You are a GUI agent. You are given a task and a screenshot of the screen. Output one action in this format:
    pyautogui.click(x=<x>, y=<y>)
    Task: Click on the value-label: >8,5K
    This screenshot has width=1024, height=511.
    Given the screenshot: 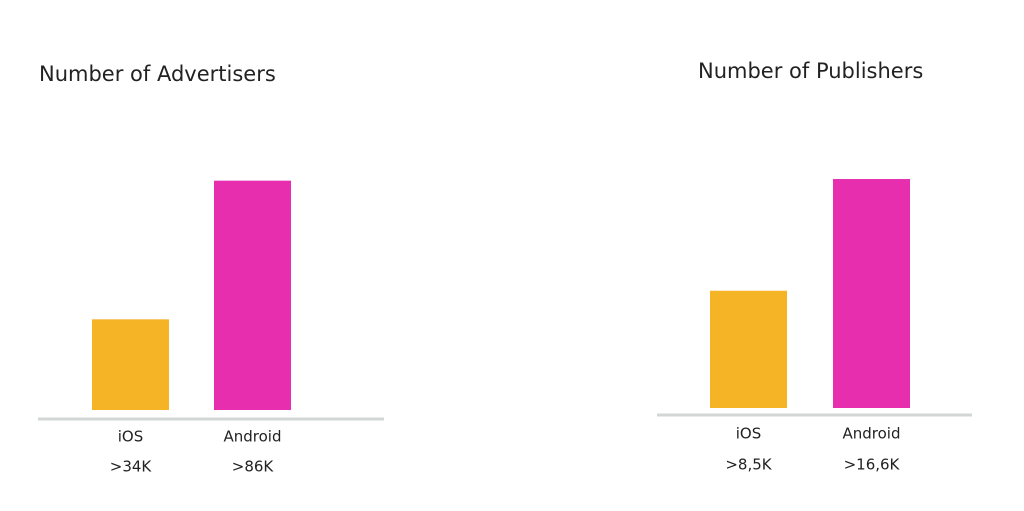 What is the action you would take?
    pyautogui.click(x=748, y=465)
    